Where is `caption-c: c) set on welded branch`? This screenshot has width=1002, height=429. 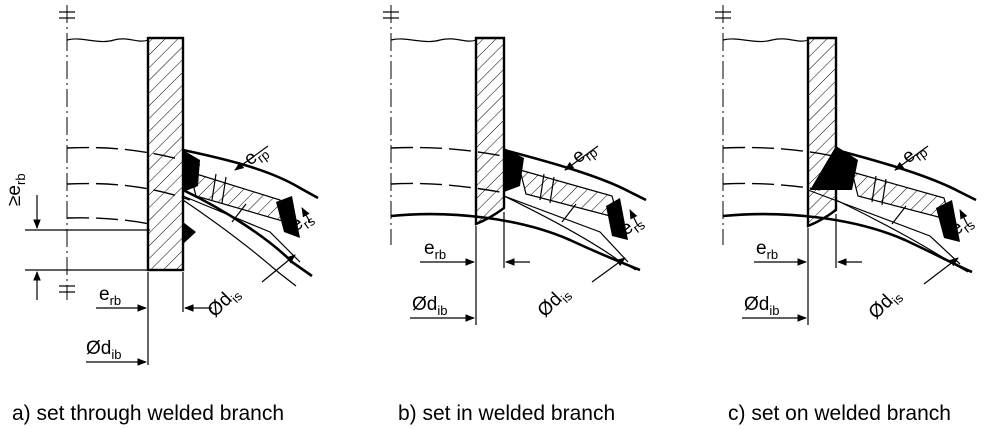
caption-c: c) set on welded branch is located at coordinates (839, 413).